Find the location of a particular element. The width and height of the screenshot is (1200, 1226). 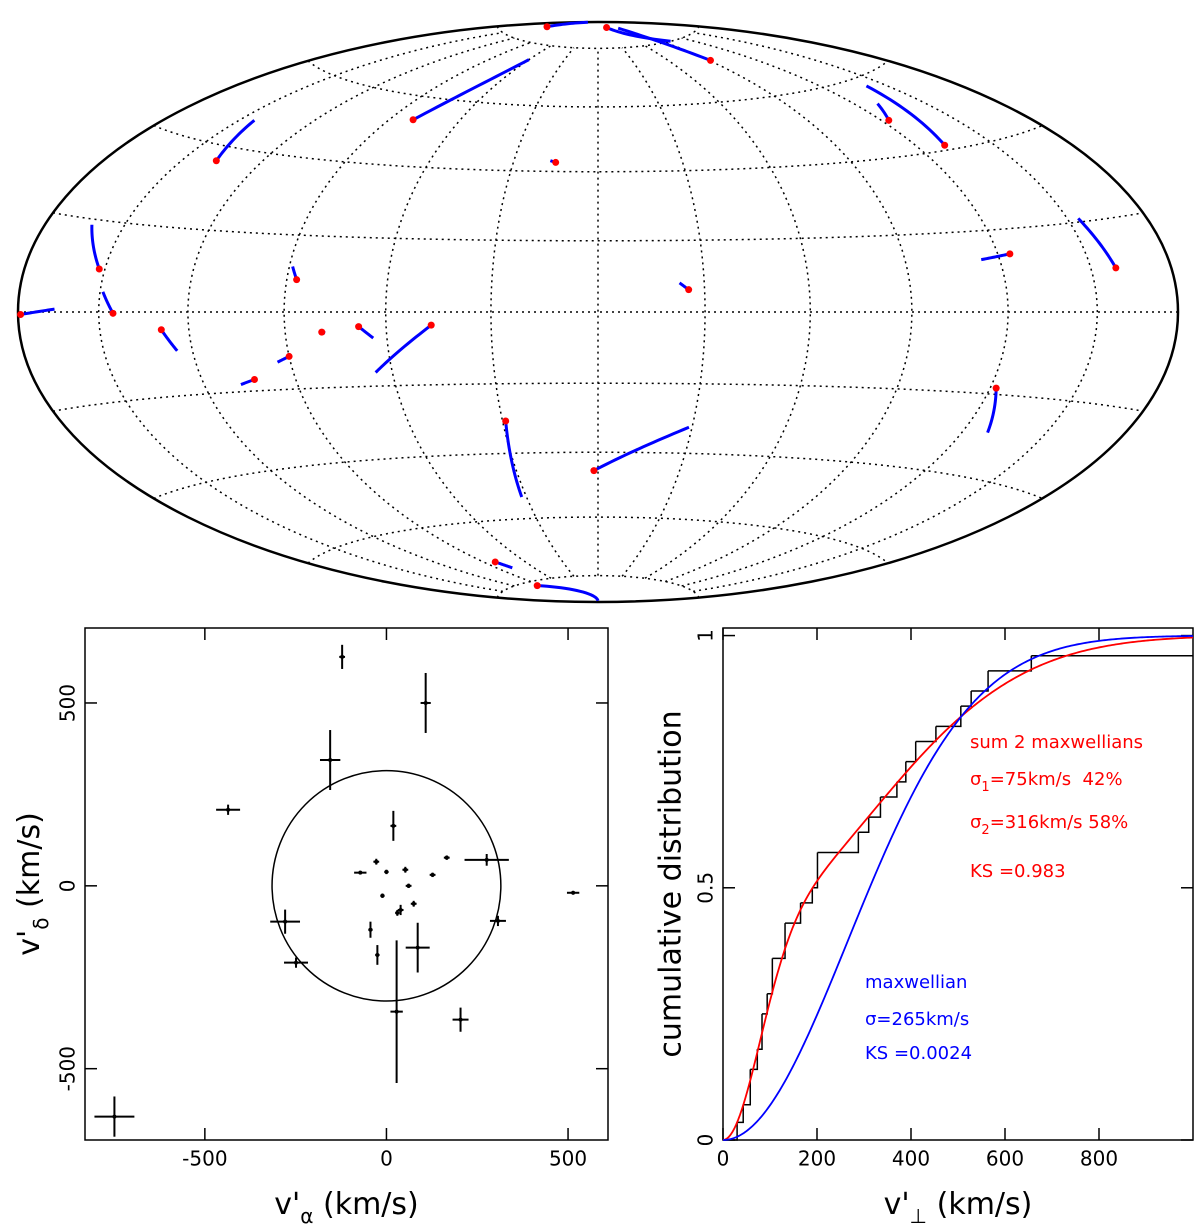

y-axis-label-sub: δ is located at coordinates (41, 924).